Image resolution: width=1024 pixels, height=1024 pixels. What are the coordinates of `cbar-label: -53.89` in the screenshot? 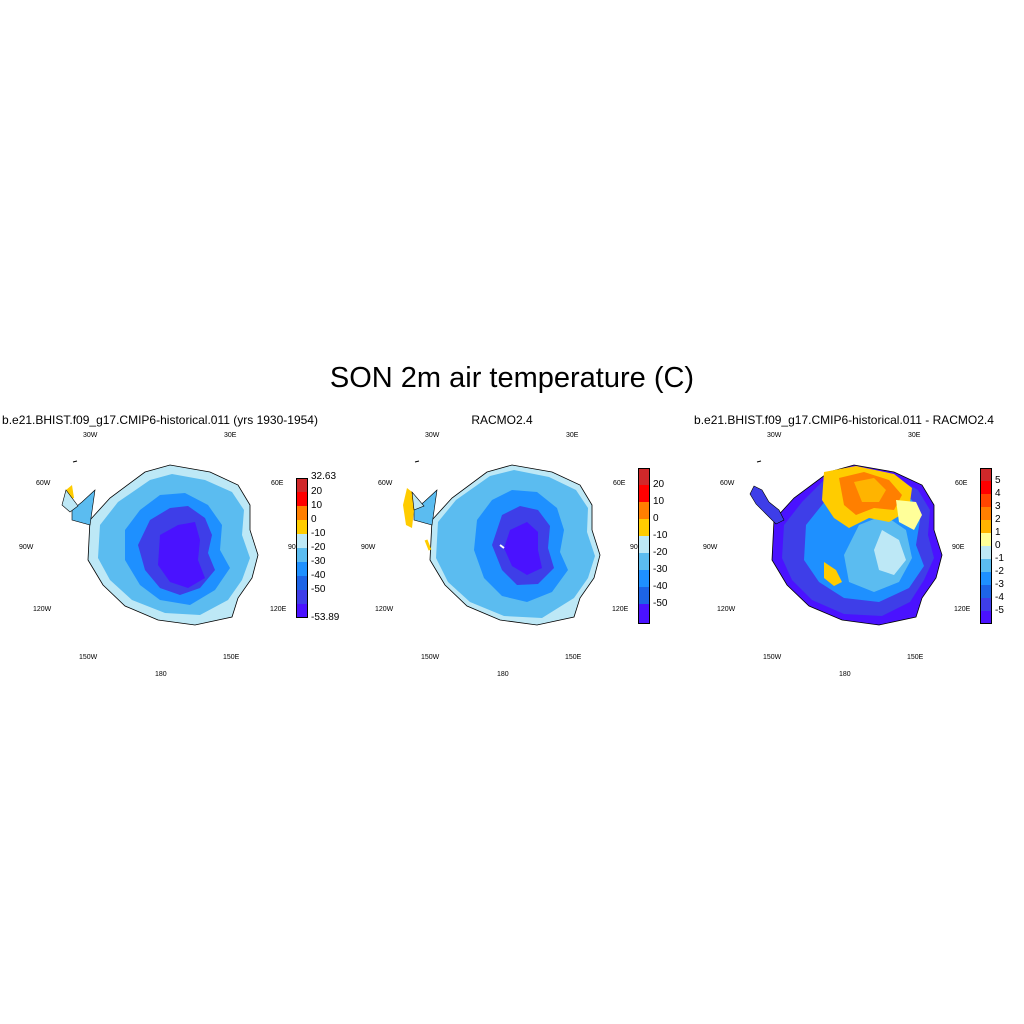 It's located at (325, 617).